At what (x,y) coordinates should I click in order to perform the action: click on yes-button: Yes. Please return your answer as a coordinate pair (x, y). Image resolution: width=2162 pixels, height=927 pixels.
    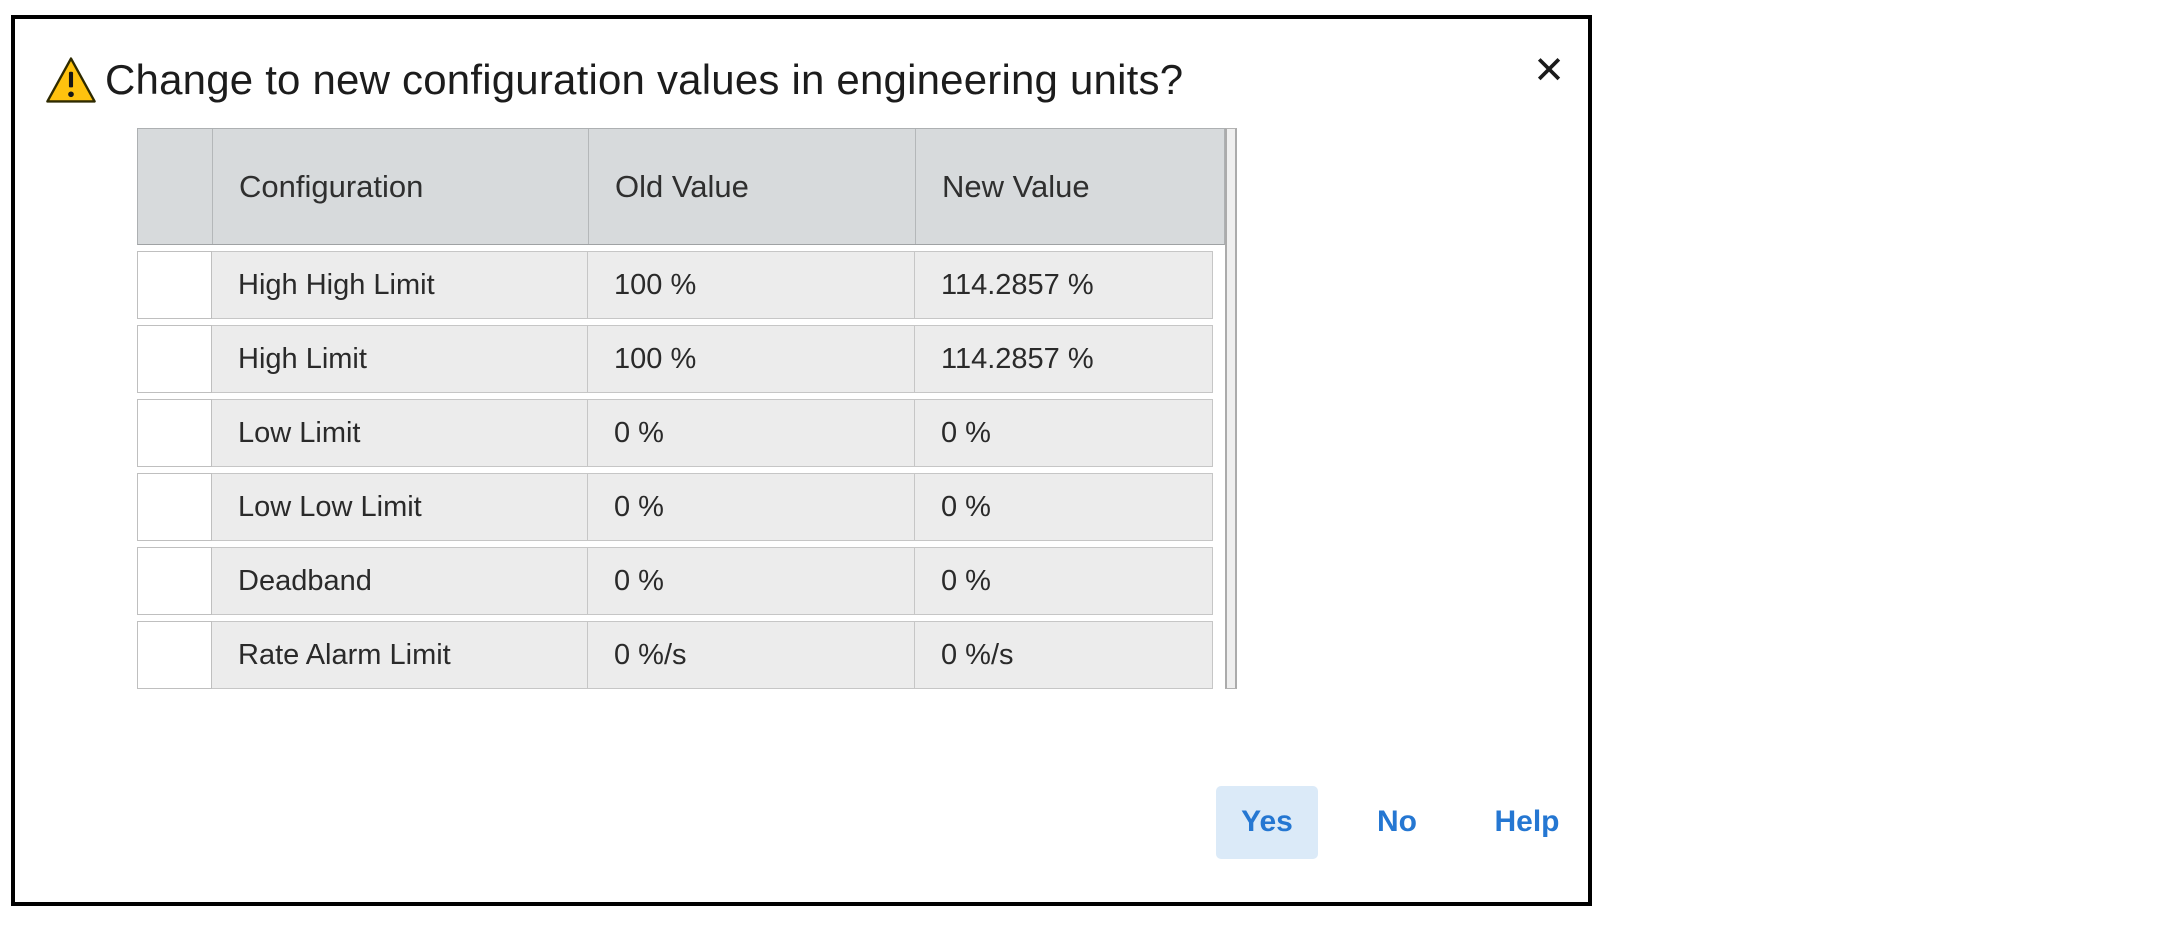
    Looking at the image, I should click on (1267, 822).